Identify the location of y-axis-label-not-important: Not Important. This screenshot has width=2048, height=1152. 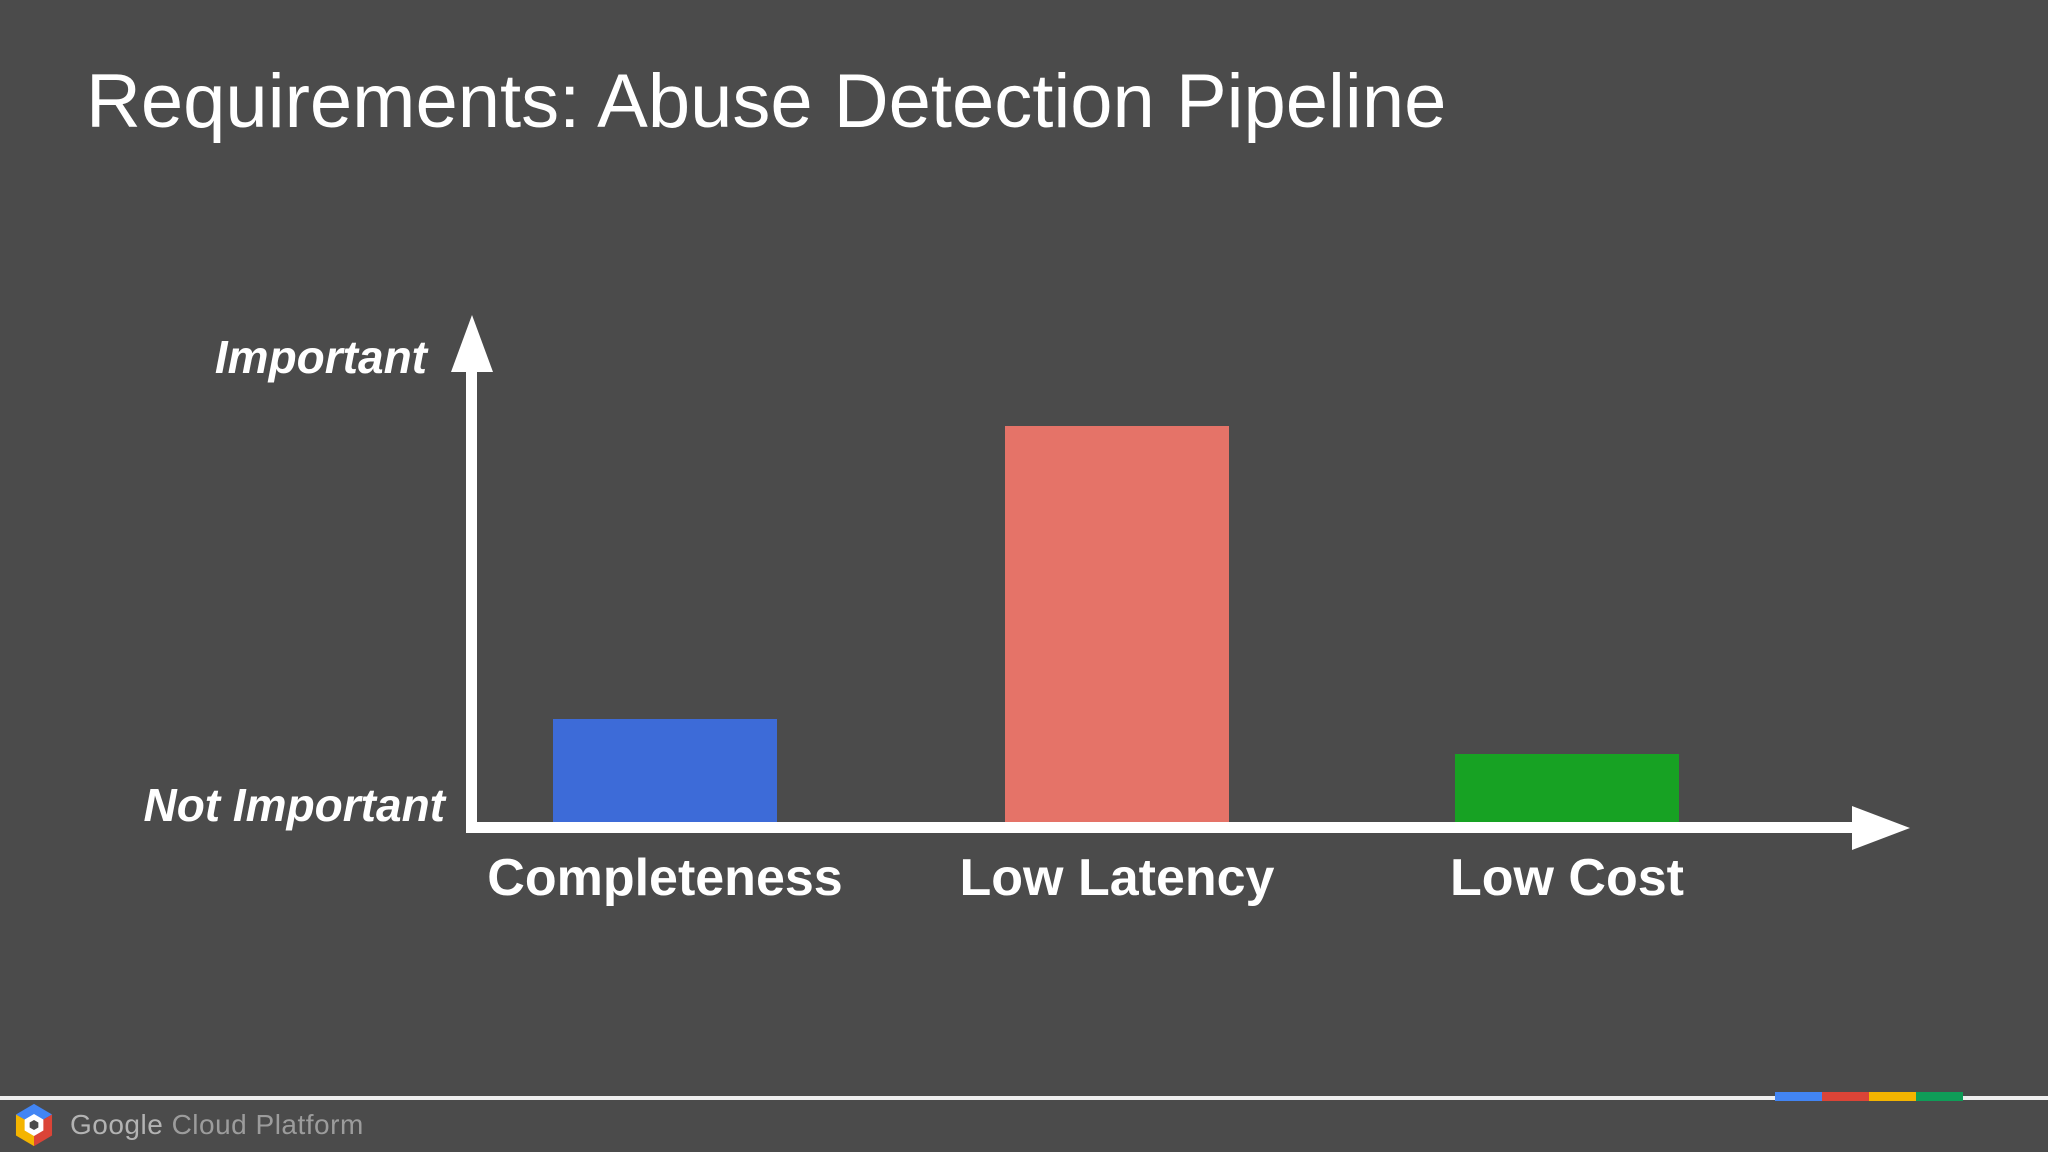
(294, 805).